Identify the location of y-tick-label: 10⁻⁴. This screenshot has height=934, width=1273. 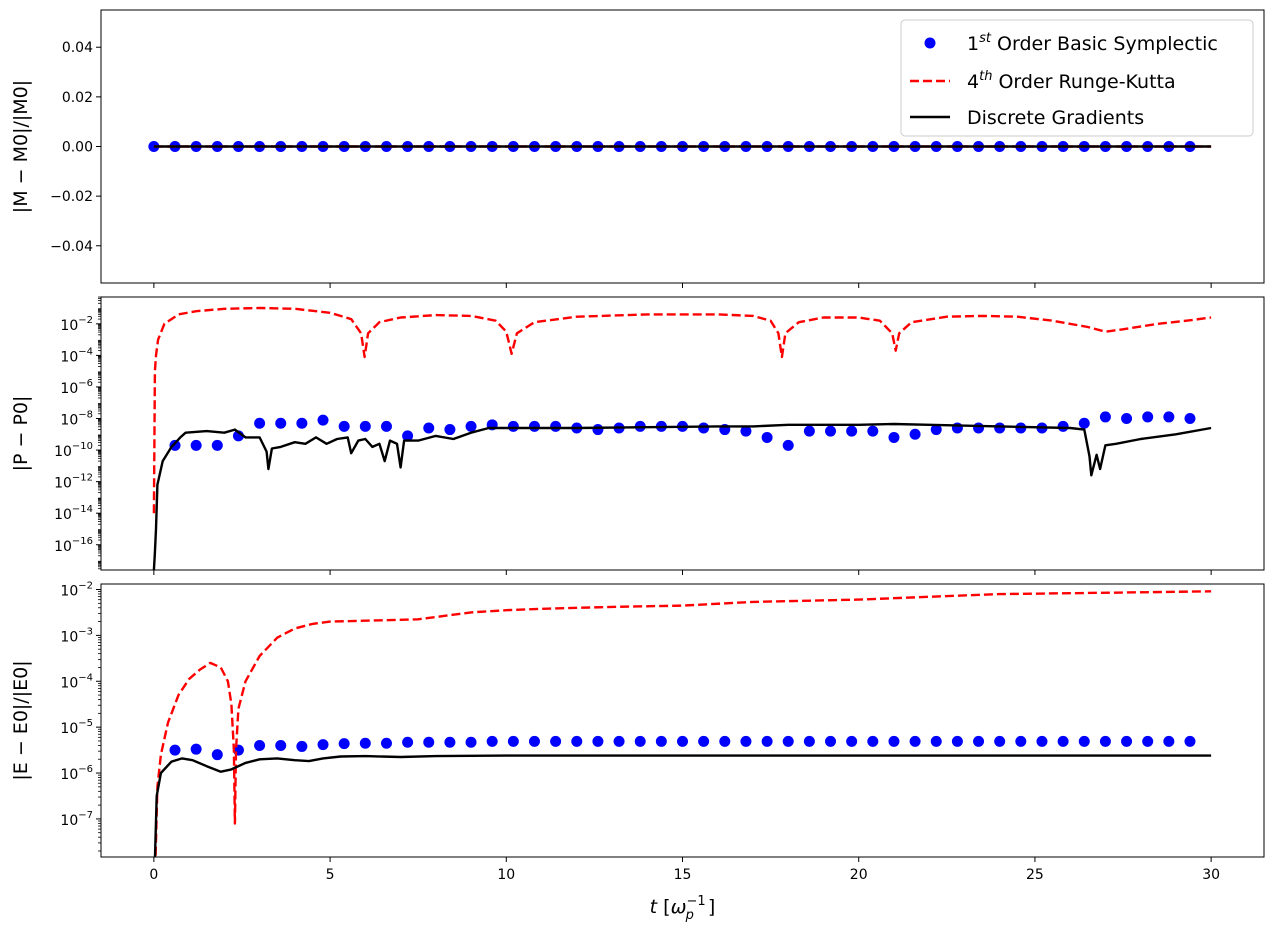
(76, 681).